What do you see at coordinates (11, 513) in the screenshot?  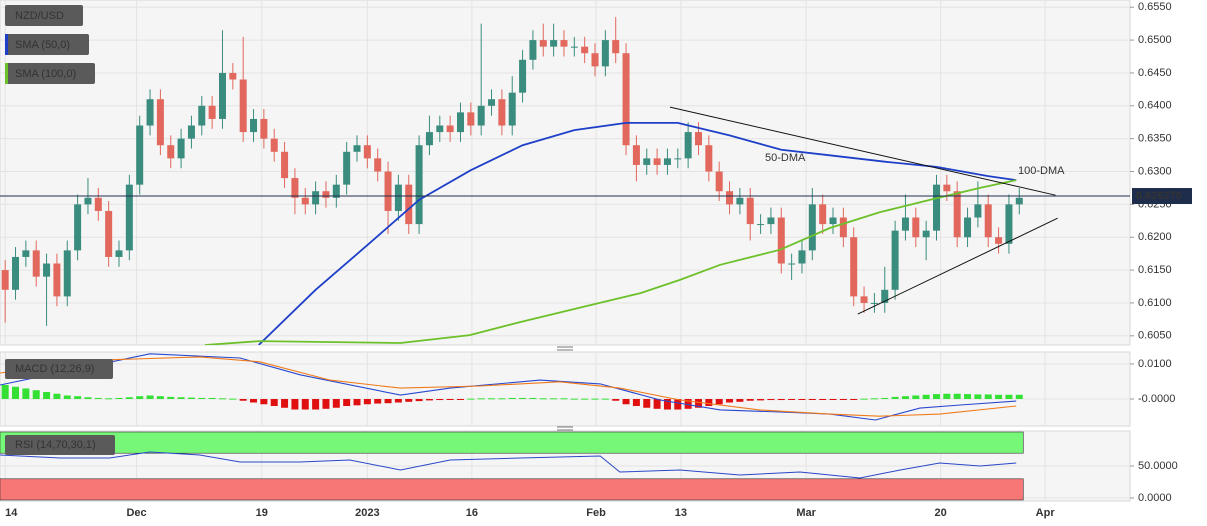 I see `x-tick-label: 14` at bounding box center [11, 513].